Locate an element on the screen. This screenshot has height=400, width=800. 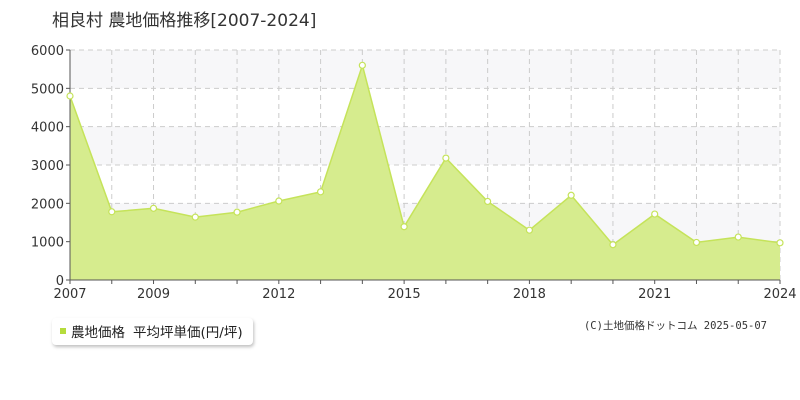
legend-marker-icon is located at coordinates (63, 331).